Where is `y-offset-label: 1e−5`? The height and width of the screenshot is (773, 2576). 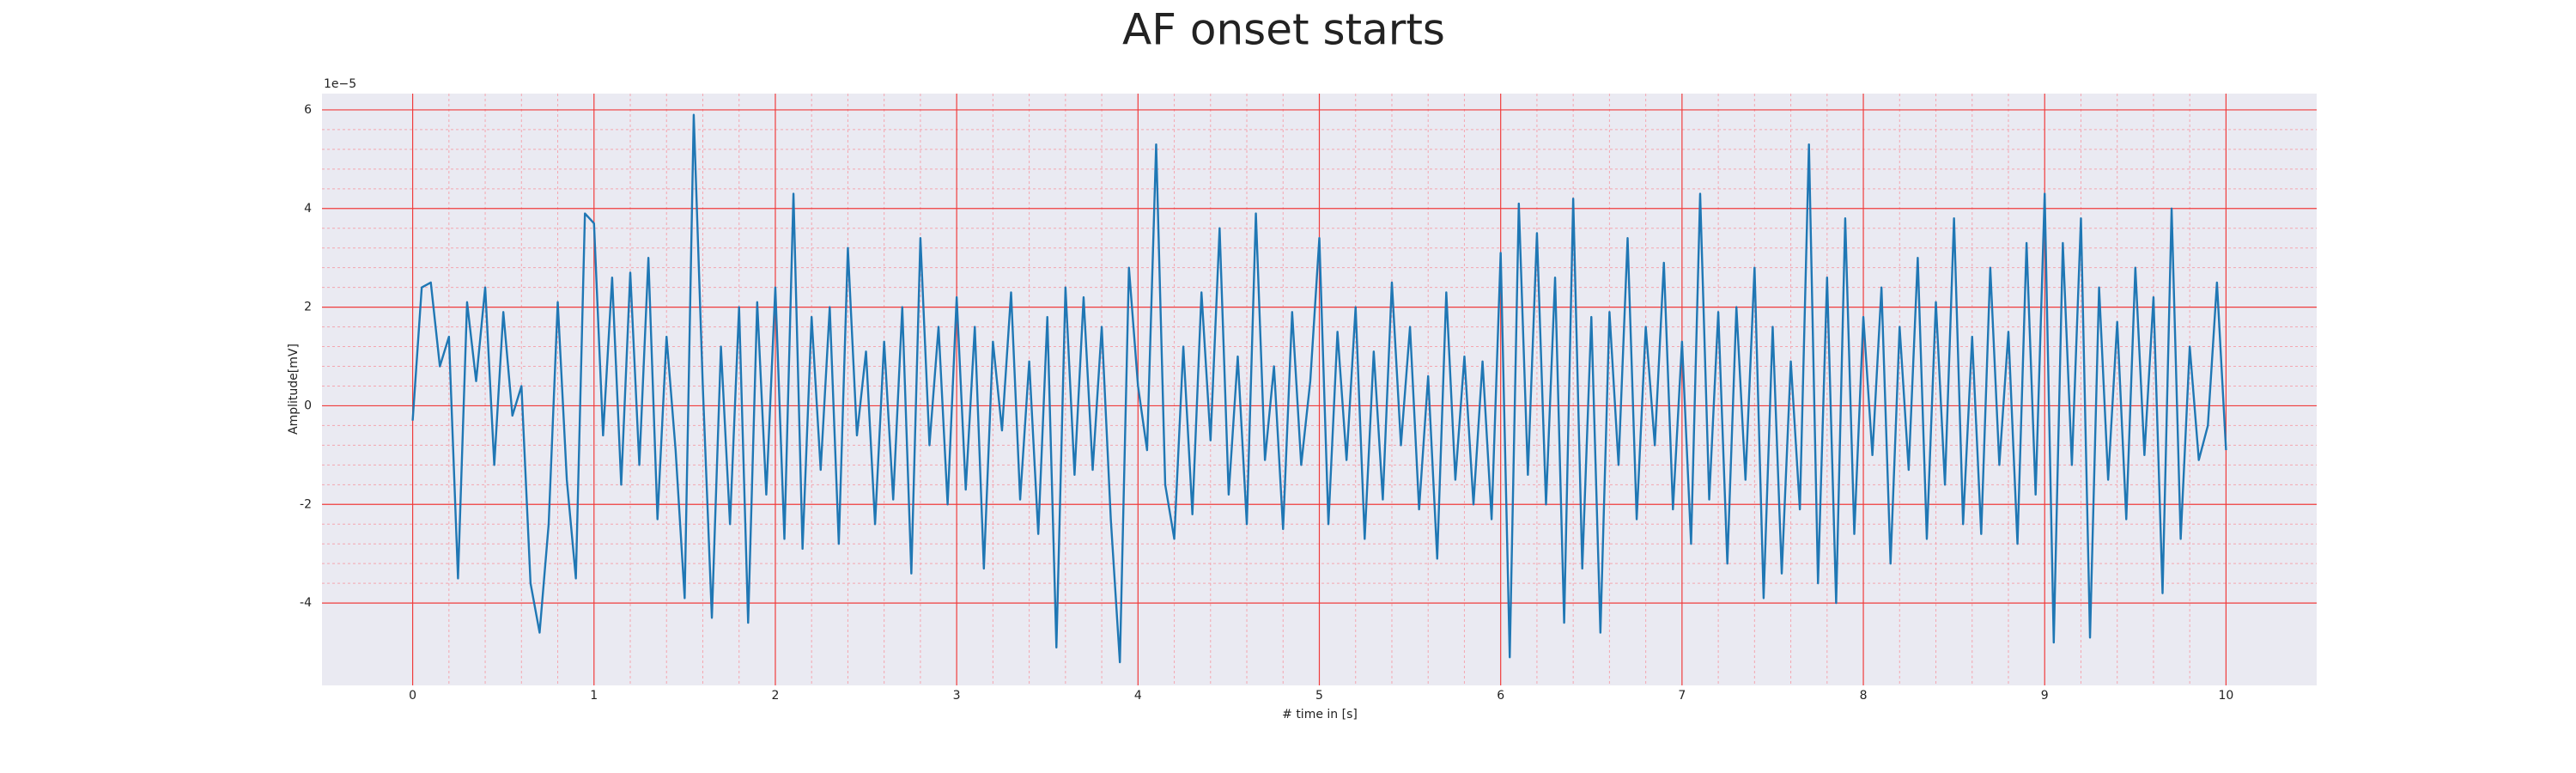
y-offset-label: 1e−5 is located at coordinates (340, 84).